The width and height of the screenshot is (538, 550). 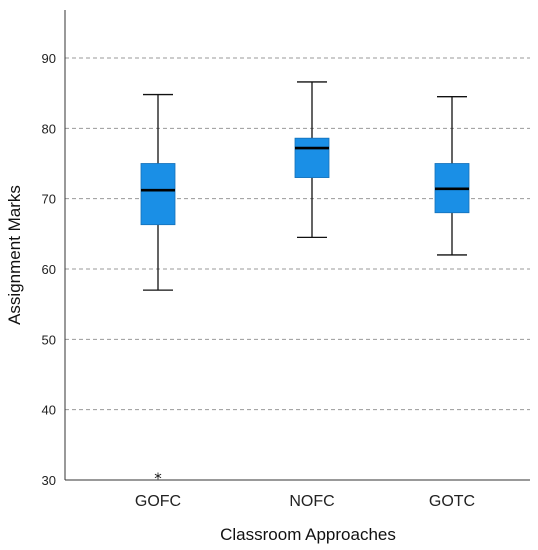 What do you see at coordinates (49, 480) in the screenshot?
I see `y-tick-label: 30` at bounding box center [49, 480].